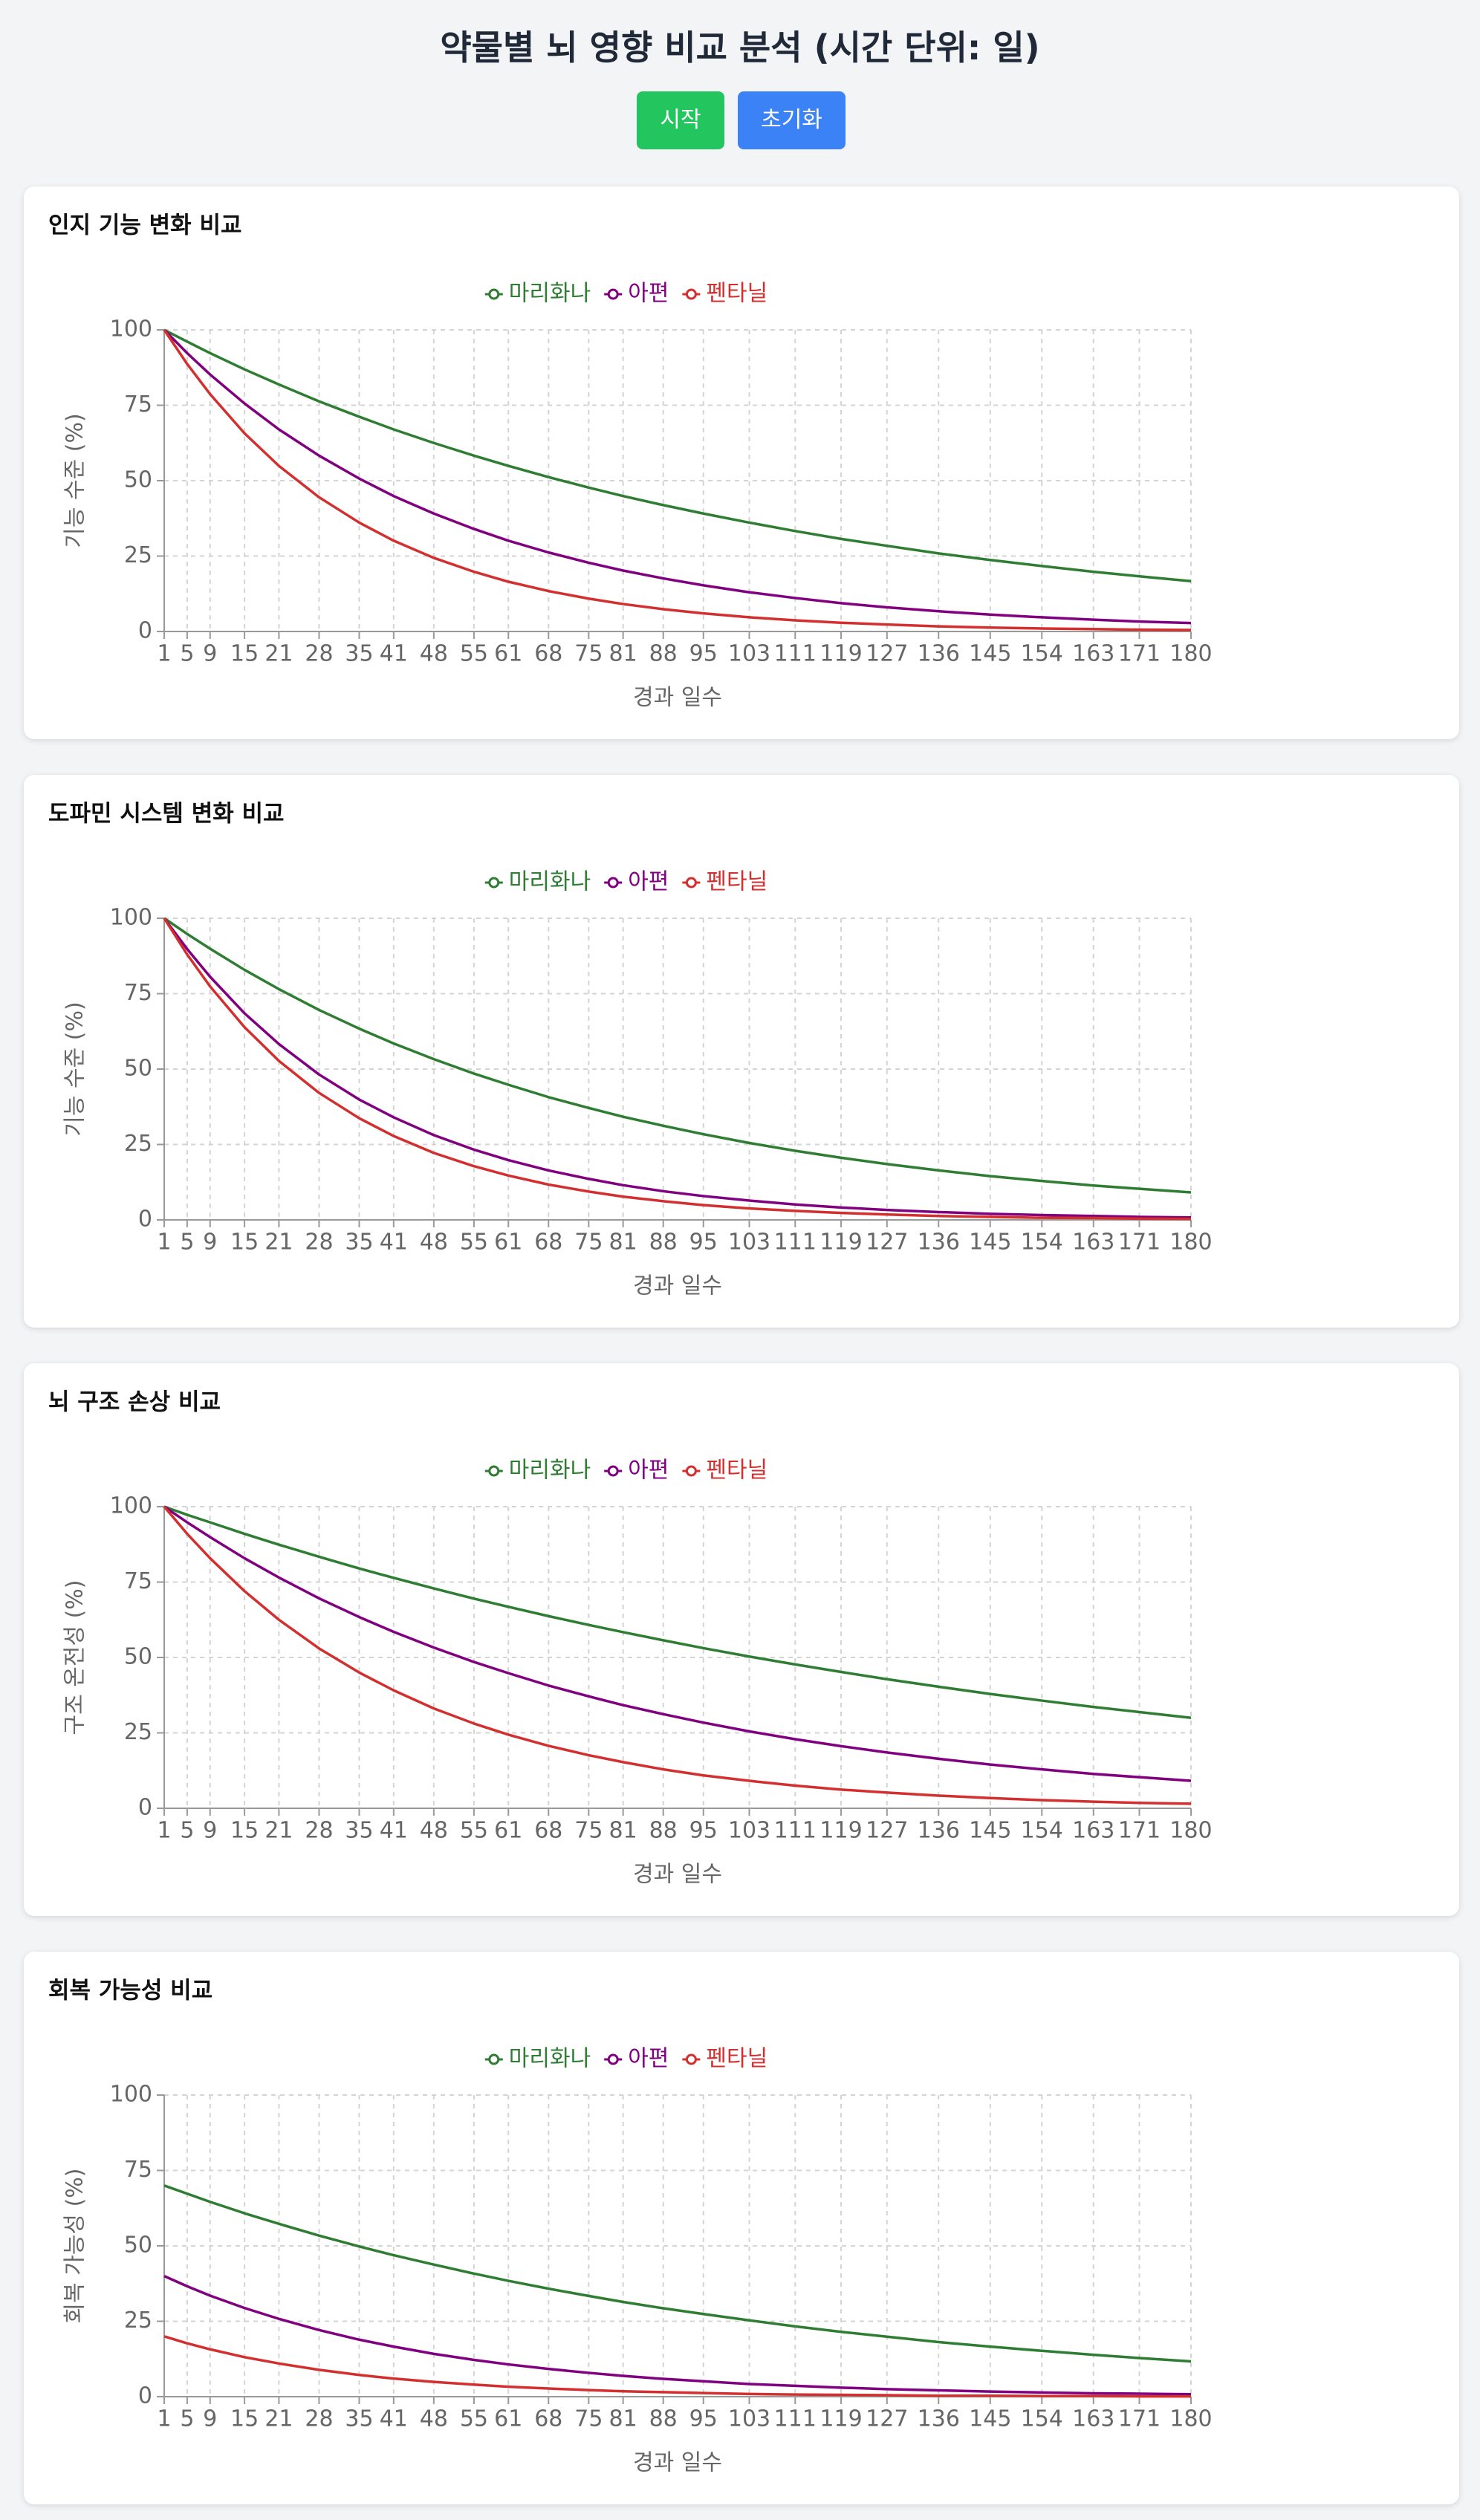  Describe the element at coordinates (145, 226) in the screenshot. I see `chart-title: 인지 기능 변화 비교` at that location.